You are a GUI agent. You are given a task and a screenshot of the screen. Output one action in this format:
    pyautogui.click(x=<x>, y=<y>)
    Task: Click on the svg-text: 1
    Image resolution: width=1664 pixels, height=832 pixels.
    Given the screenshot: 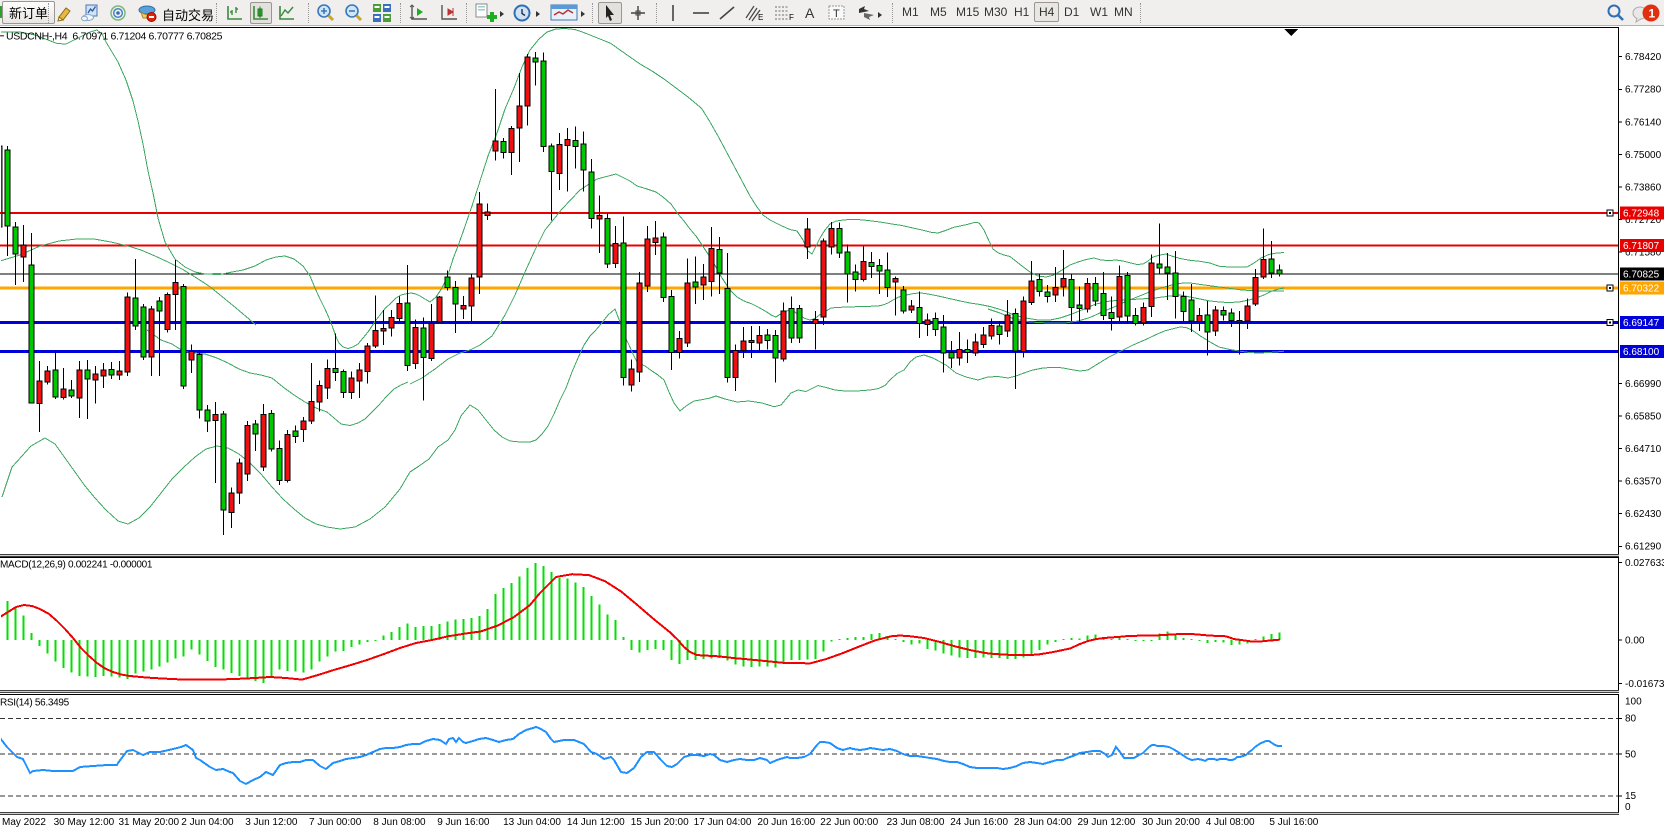 What is the action you would take?
    pyautogui.click(x=1652, y=14)
    